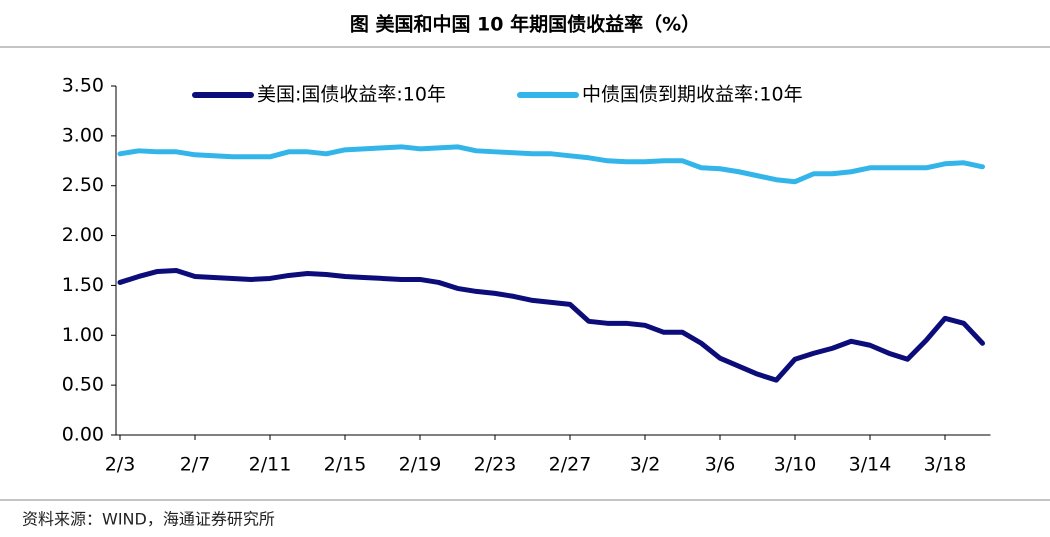  Describe the element at coordinates (551, 164) in the screenshot. I see `series-line` at that location.